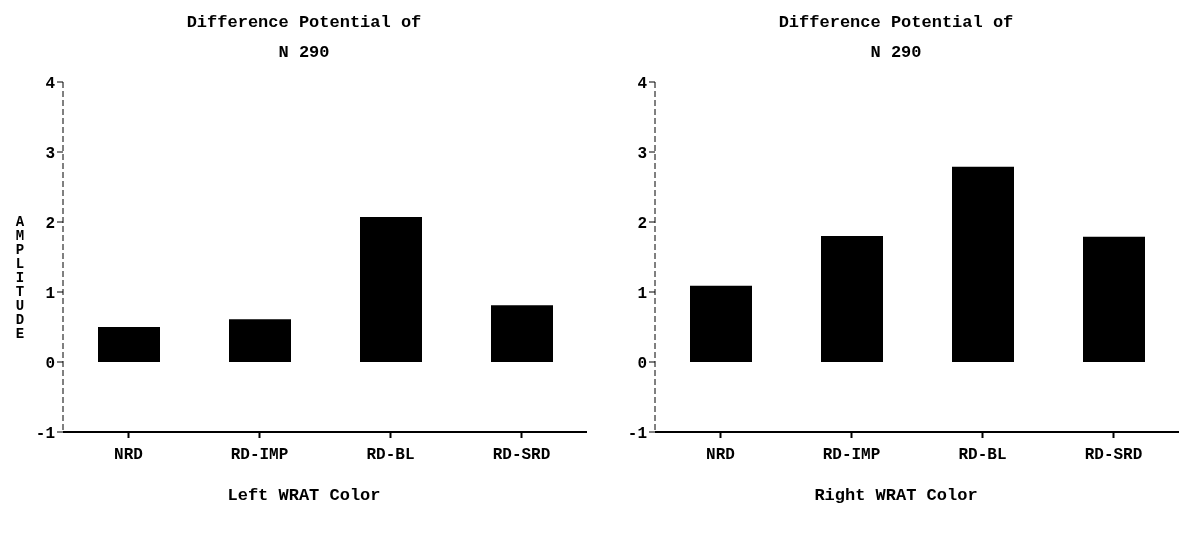 This screenshot has width=1200, height=554. I want to click on y-axis-title: AMPLITUDE, so click(20, 277).